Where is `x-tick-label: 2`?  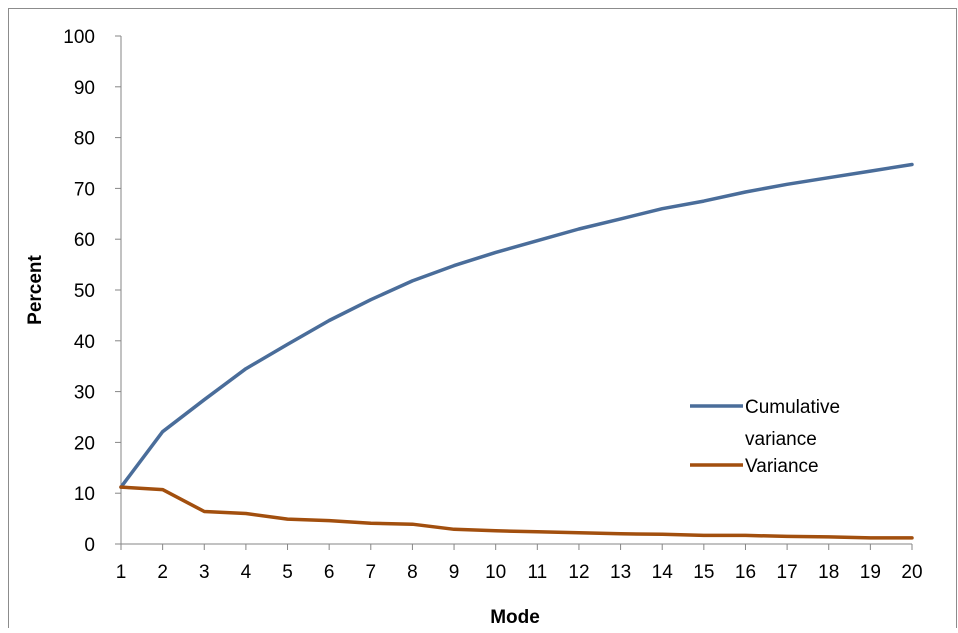
x-tick-label: 2 is located at coordinates (162, 572).